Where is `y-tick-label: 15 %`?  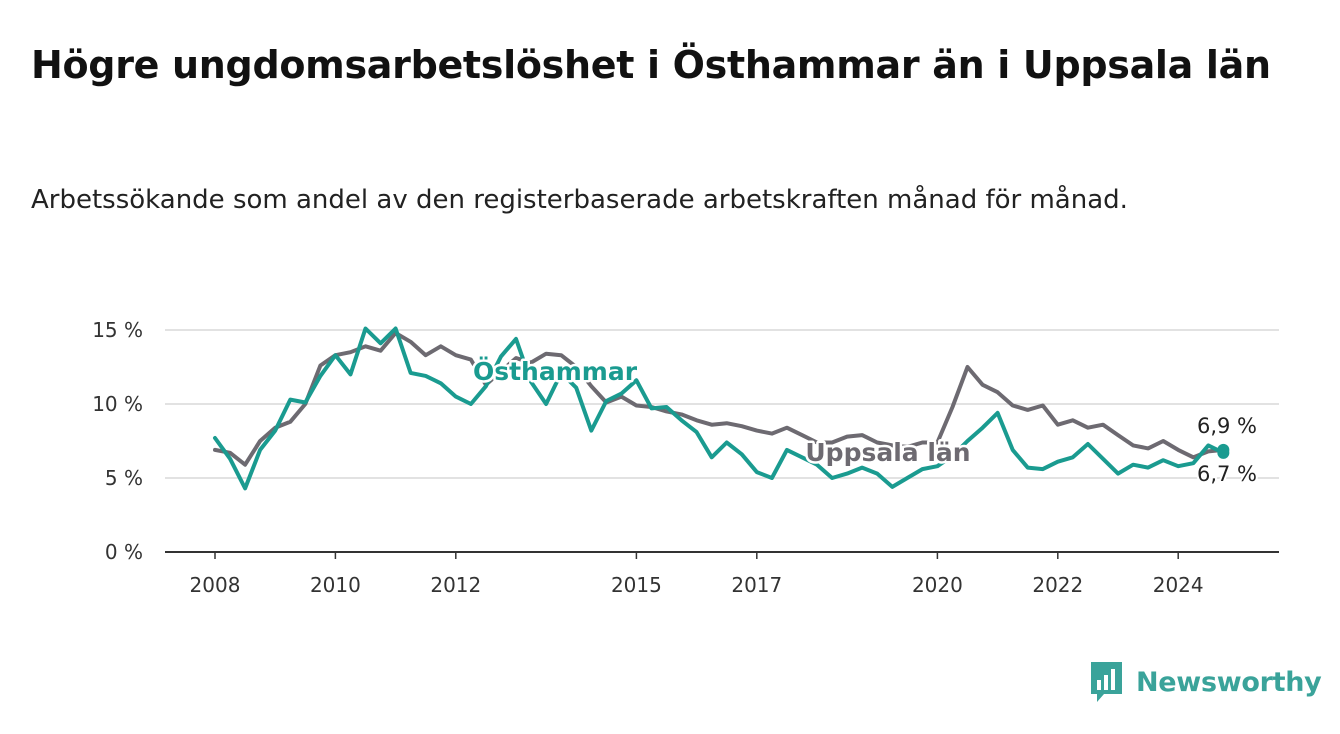 y-tick-label: 15 % is located at coordinates (117, 330).